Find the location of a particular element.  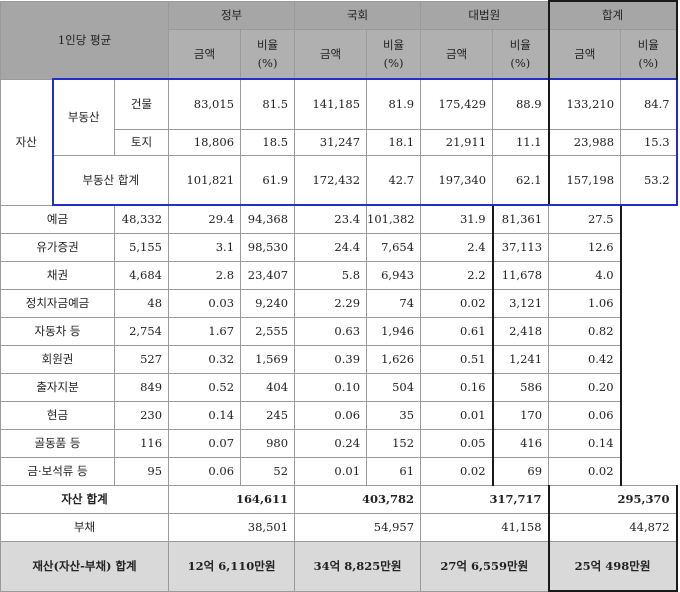

cell-ratio: 0.16 is located at coordinates (457, 387).